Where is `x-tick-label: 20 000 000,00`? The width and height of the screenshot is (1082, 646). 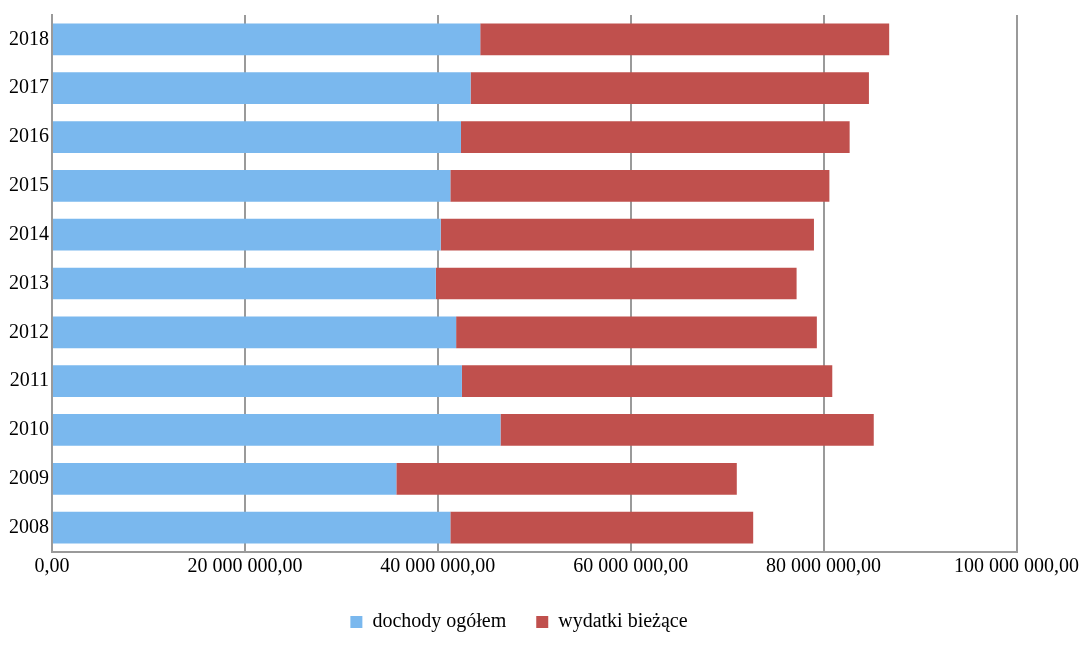
x-tick-label: 20 000 000,00 is located at coordinates (245, 565).